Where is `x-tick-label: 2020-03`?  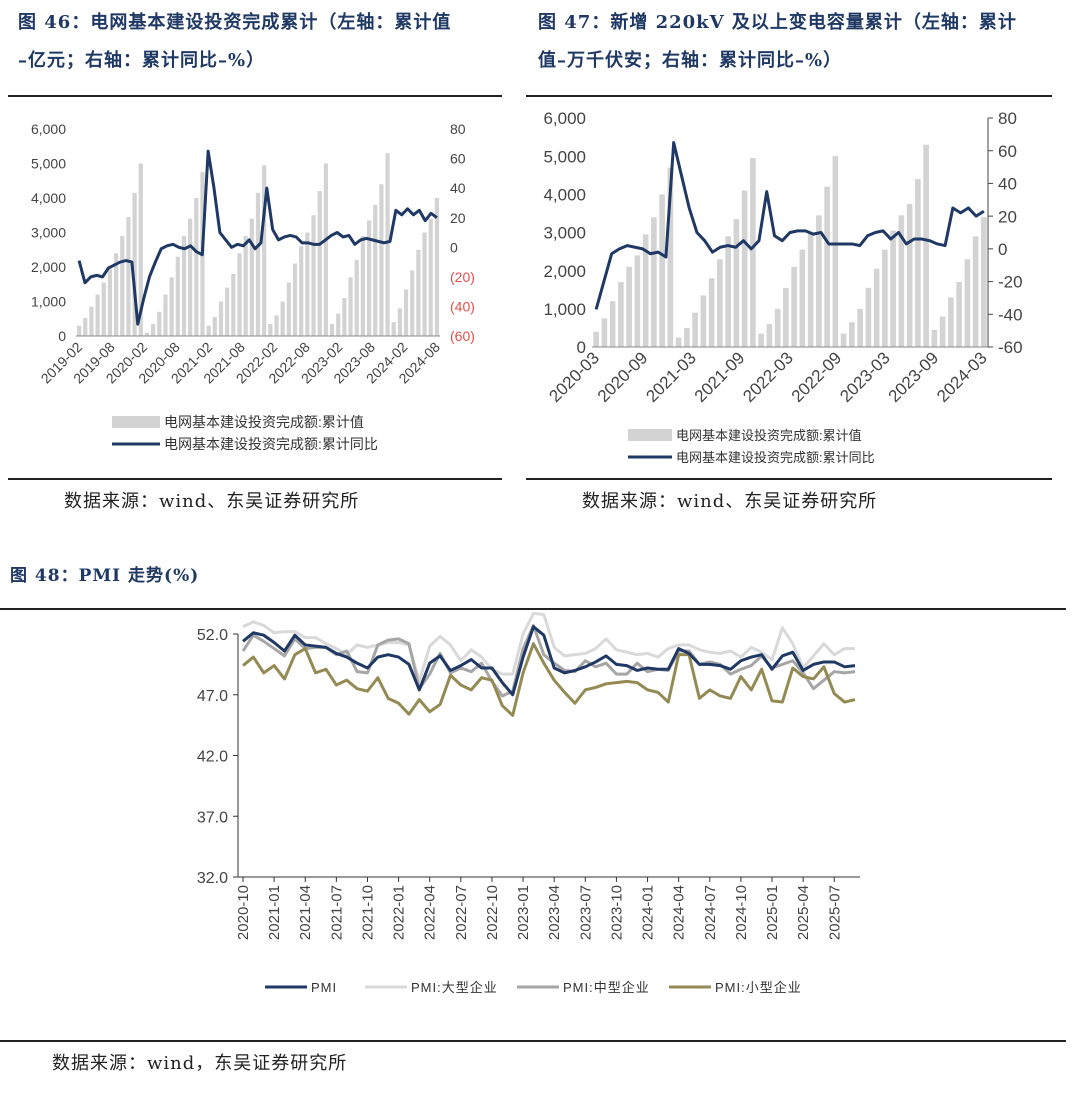
x-tick-label: 2020-03 is located at coordinates (574, 377).